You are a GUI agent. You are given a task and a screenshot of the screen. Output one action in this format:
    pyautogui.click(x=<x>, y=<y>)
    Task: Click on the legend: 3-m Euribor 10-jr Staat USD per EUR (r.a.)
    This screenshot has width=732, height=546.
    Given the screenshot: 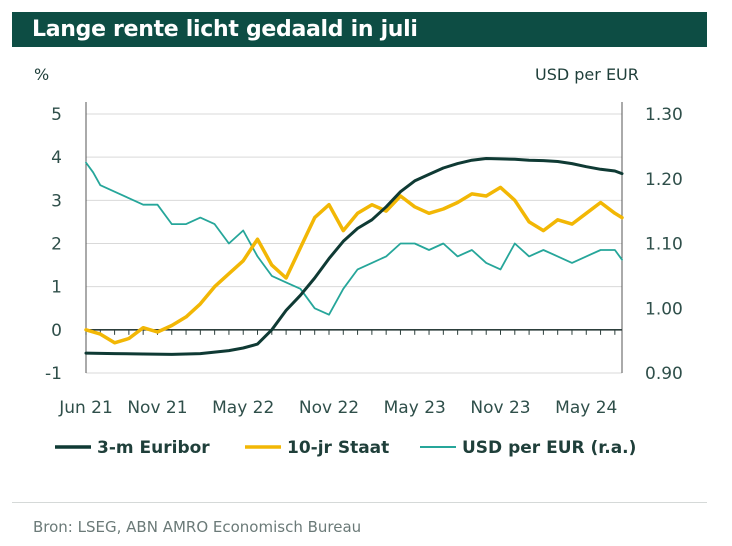 What is the action you would take?
    pyautogui.click(x=345, y=448)
    